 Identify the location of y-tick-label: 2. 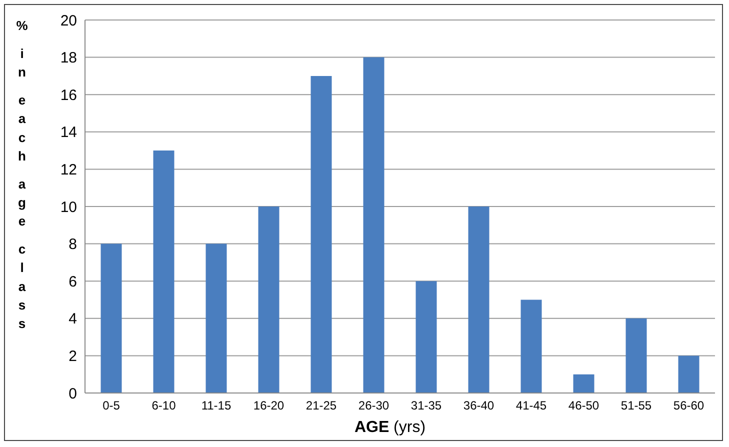
(72, 357).